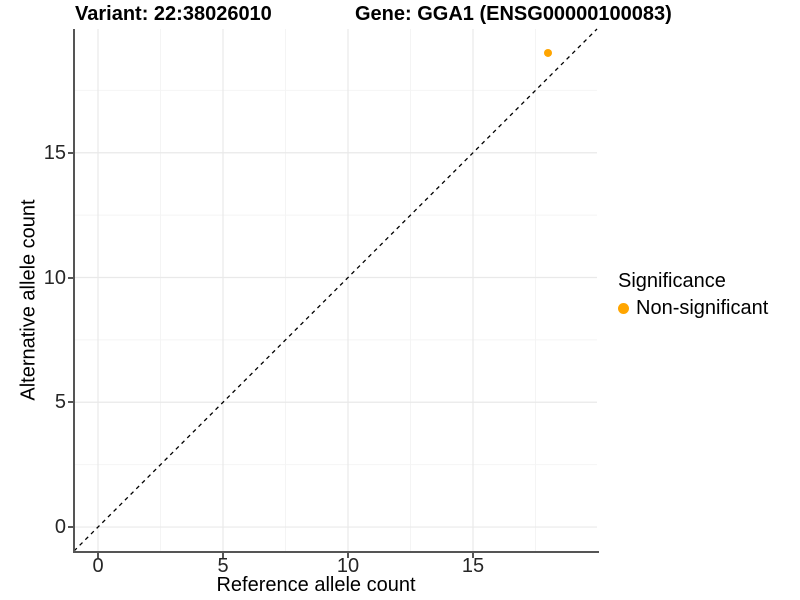  What do you see at coordinates (623, 308) in the screenshot?
I see `legend-point-icon` at bounding box center [623, 308].